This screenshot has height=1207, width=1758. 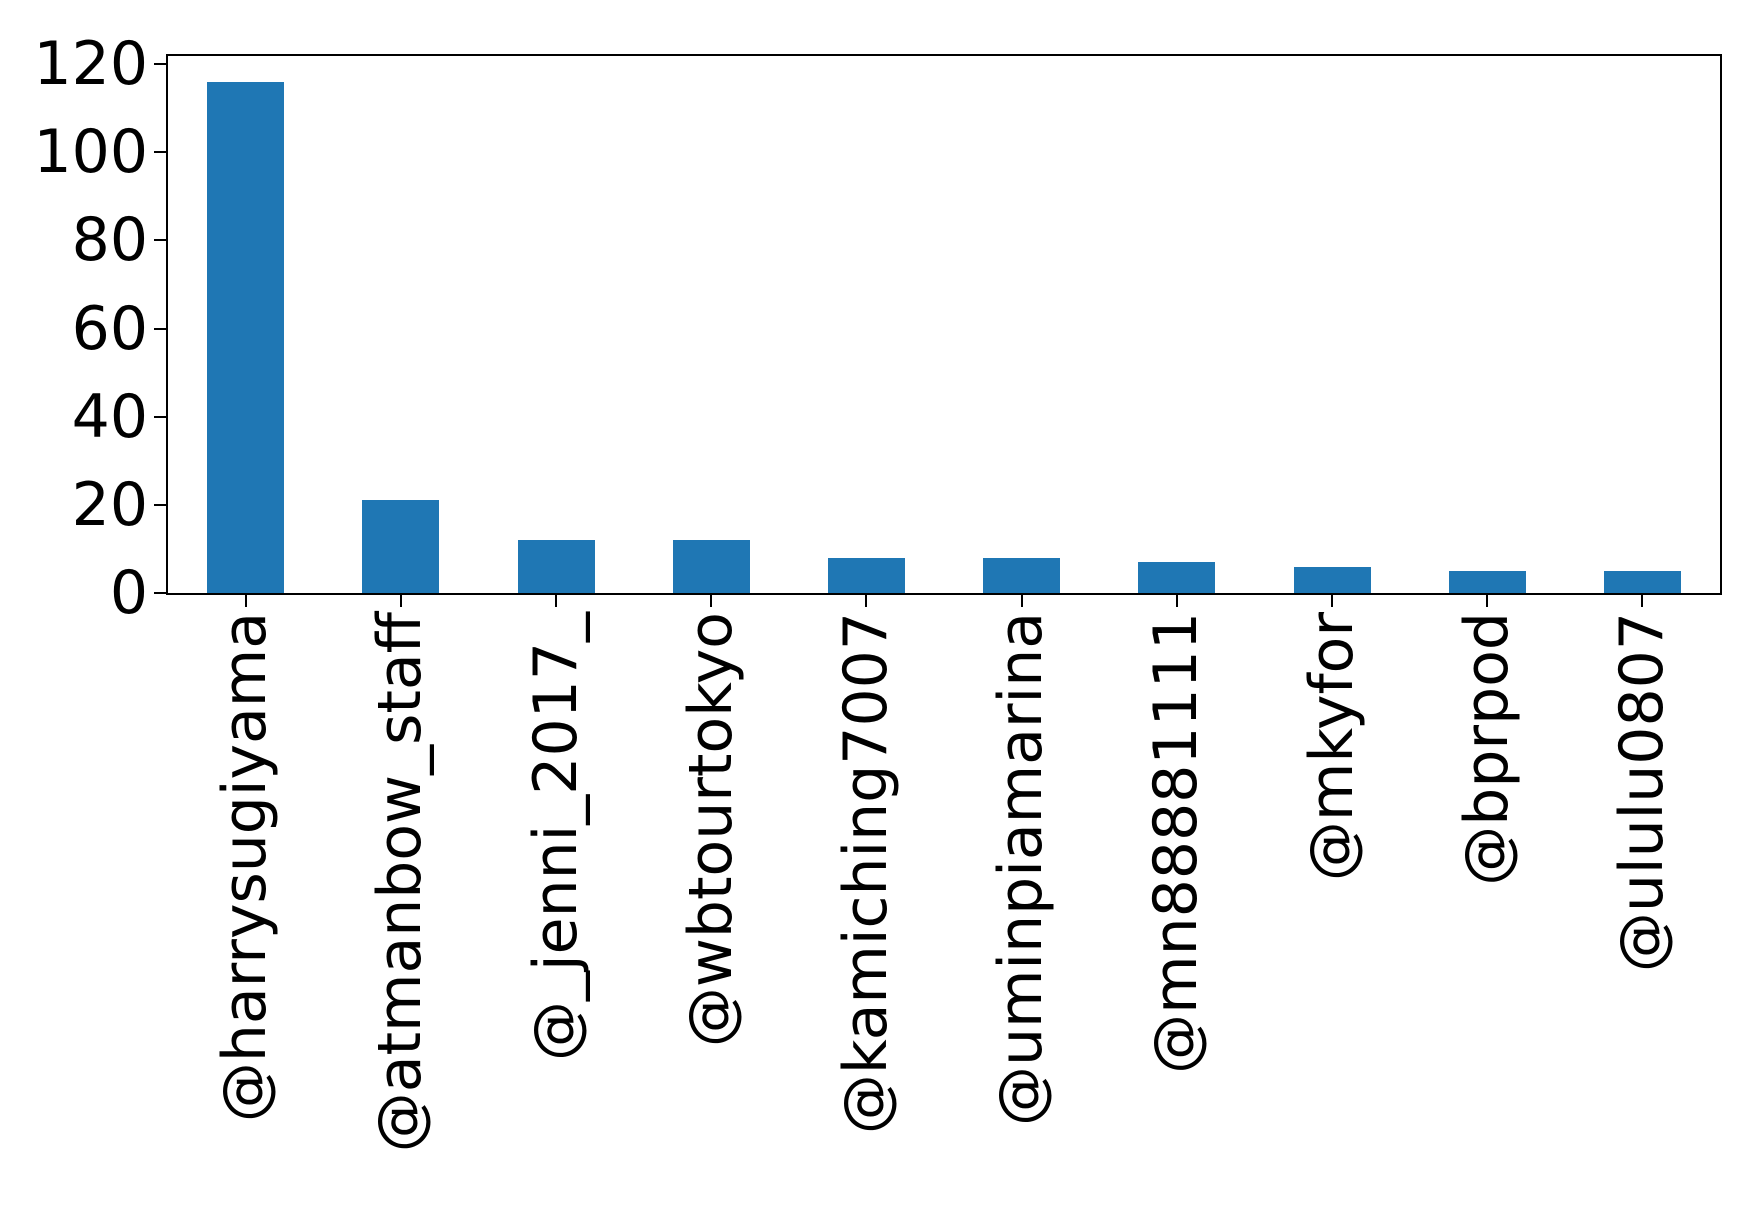 What do you see at coordinates (90, 152) in the screenshot?
I see `y-tick-label: 100` at bounding box center [90, 152].